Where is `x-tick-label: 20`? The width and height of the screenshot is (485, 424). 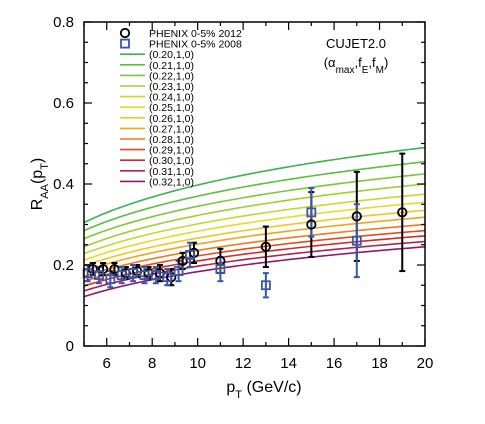
x-tick-label: 20 is located at coordinates (425, 363).